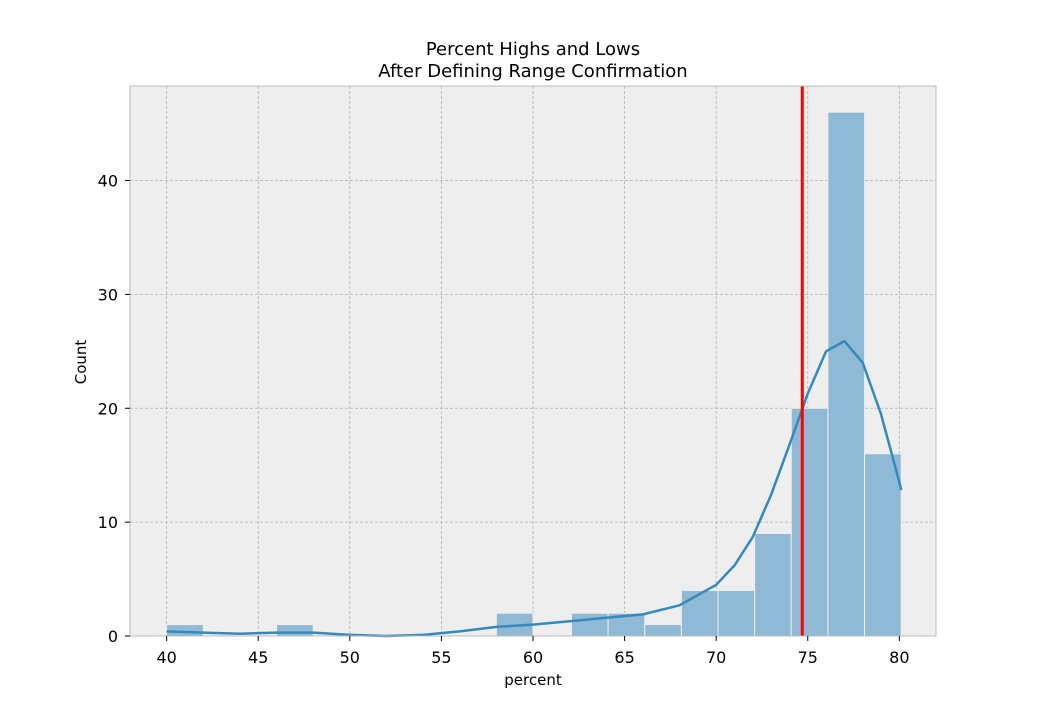  Describe the element at coordinates (899, 657) in the screenshot. I see `x-tick-label: 80` at that location.